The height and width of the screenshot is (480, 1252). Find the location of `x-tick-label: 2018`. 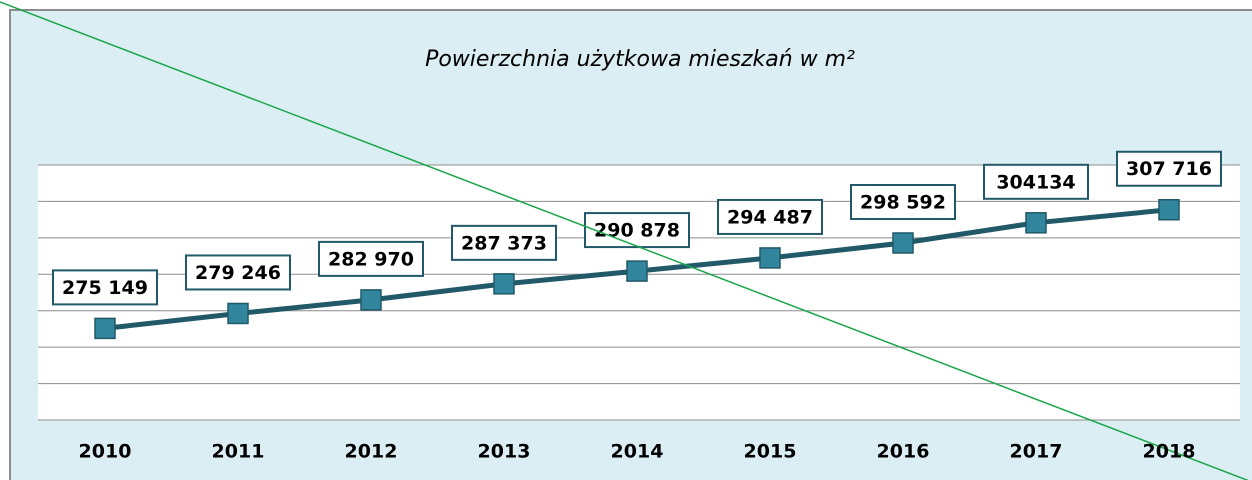

x-tick-label: 2018 is located at coordinates (1169, 452).